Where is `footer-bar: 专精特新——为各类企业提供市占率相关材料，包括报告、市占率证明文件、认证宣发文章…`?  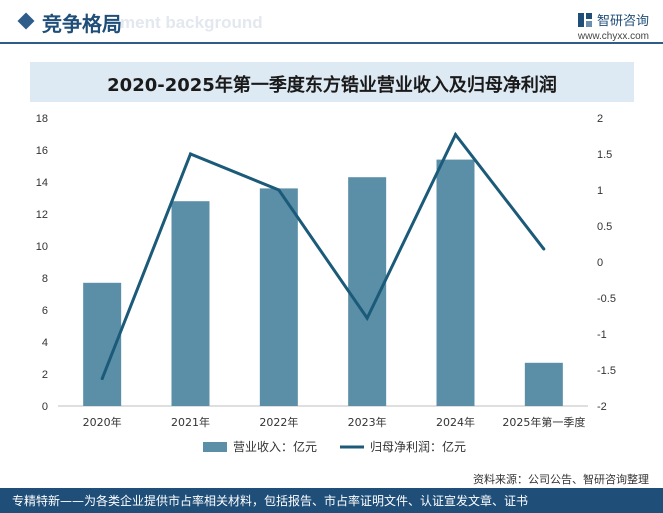 footer-bar: 专精特新——为各类企业提供市占率相关材料，包括报告、市占率证明文件、认证宣发文章… is located at coordinates (331, 500).